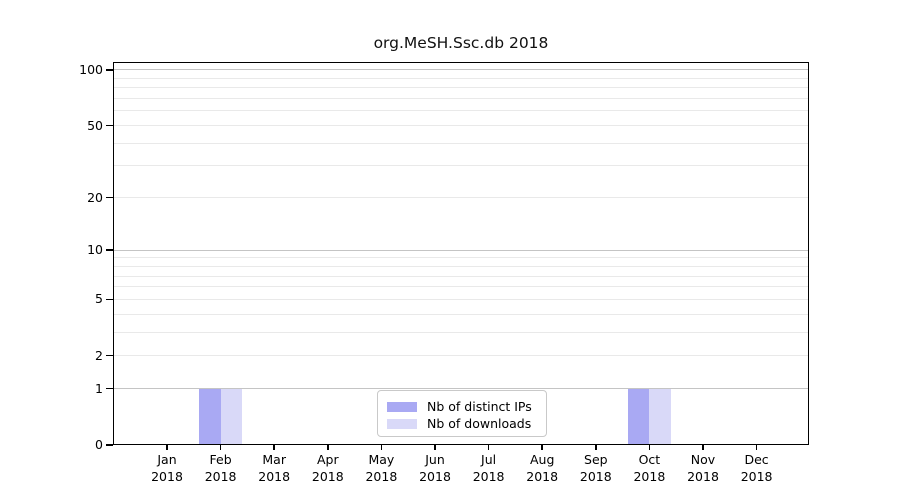 This screenshot has width=900, height=500. Describe the element at coordinates (435, 468) in the screenshot. I see `x-tick-label: Jun 2018` at that location.